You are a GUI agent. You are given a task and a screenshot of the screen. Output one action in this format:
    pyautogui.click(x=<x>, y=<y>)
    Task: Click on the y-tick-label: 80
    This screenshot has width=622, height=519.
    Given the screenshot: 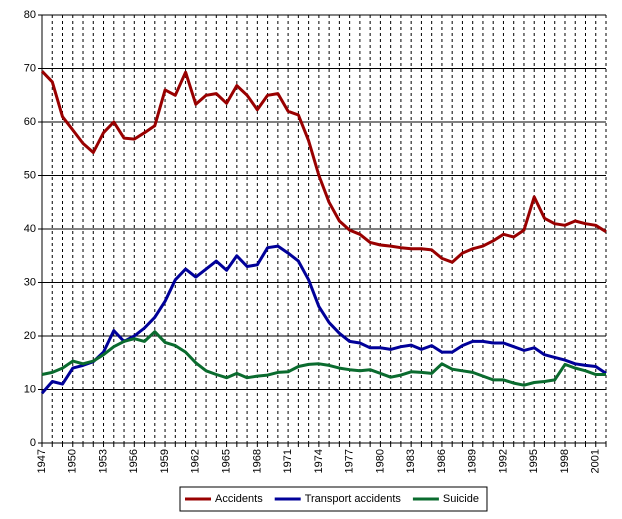 What is the action you would take?
    pyautogui.click(x=30, y=15)
    